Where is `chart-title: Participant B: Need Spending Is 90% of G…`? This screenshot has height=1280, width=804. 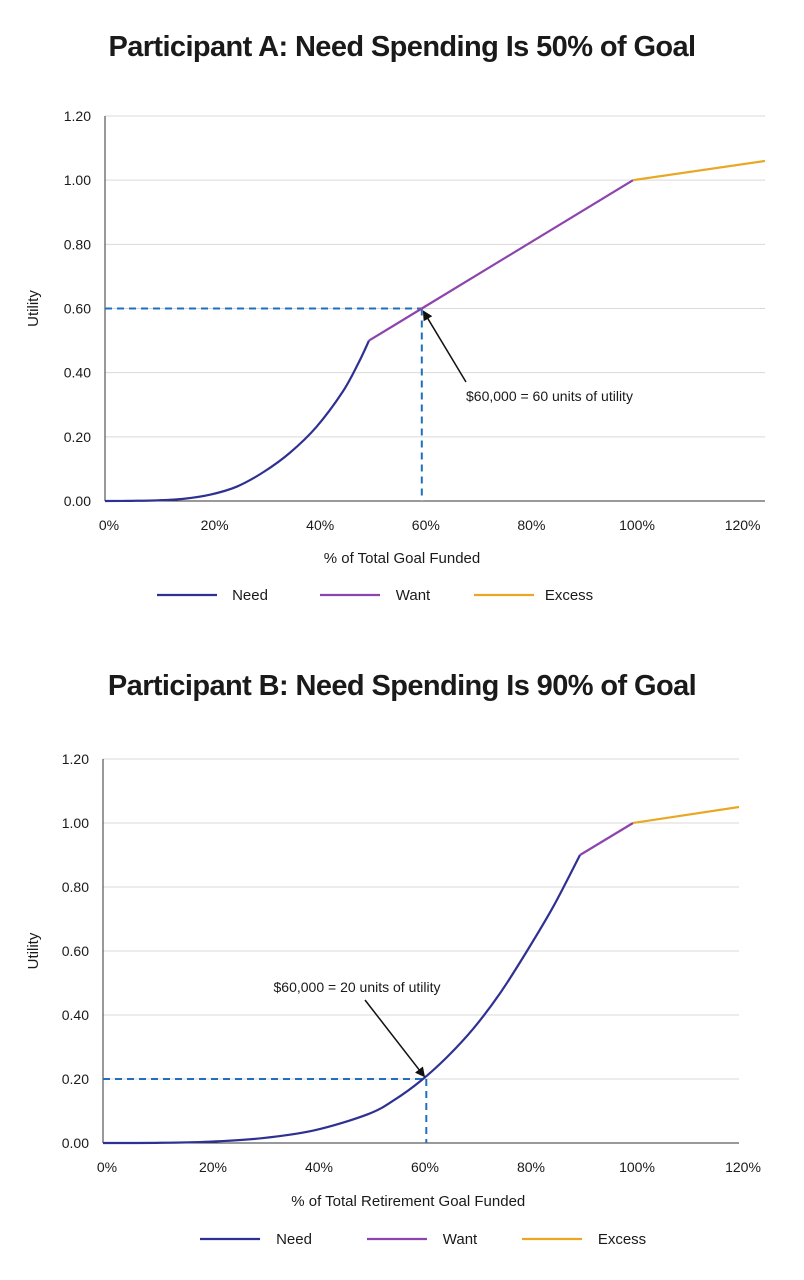
chart-title: Participant B: Need Spending Is 90% of G… is located at coordinates (402, 686).